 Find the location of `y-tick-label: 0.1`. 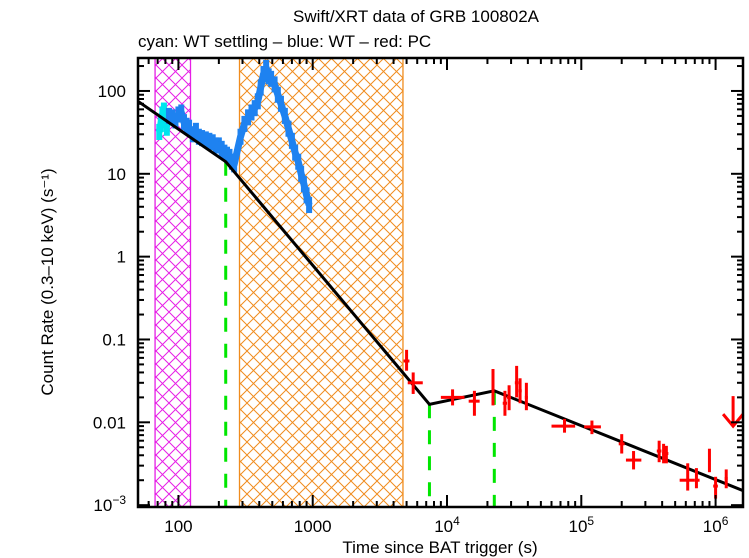

y-tick-label: 0.1 is located at coordinates (114, 339).